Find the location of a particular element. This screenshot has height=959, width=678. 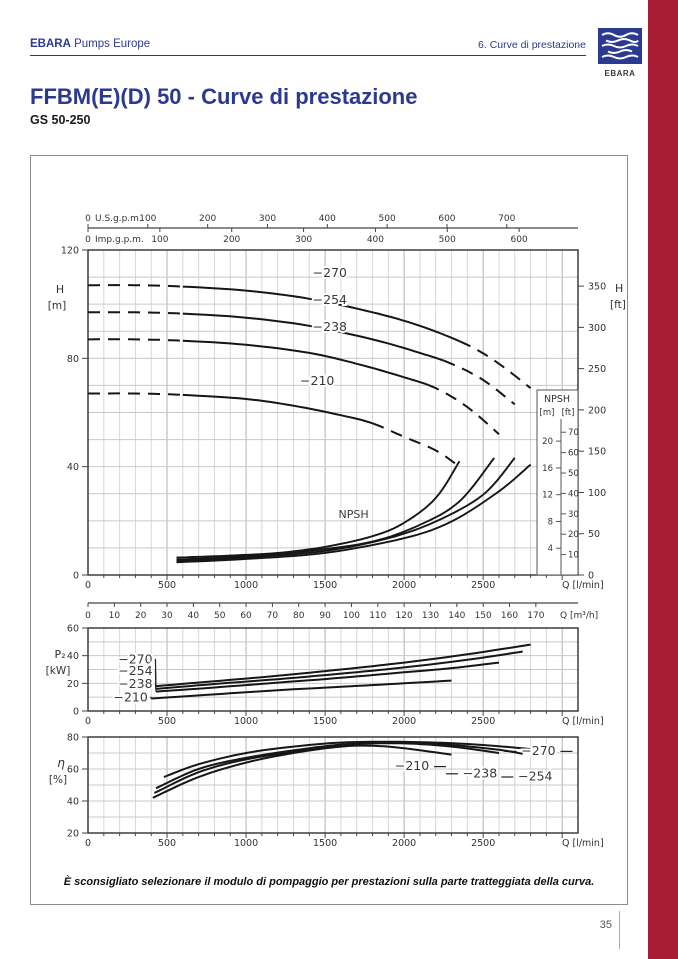

svg-text: P₂ is located at coordinates (59, 654).